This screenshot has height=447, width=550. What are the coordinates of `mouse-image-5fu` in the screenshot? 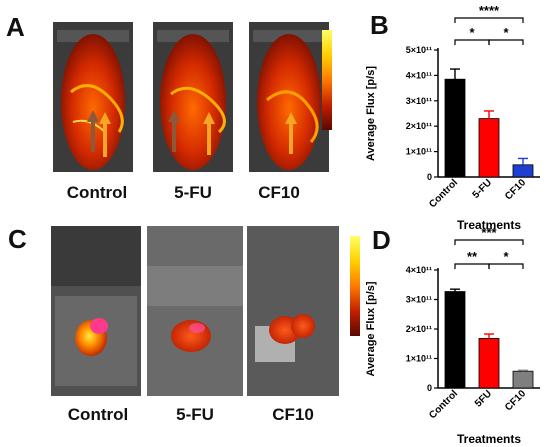 It's located at (193, 97).